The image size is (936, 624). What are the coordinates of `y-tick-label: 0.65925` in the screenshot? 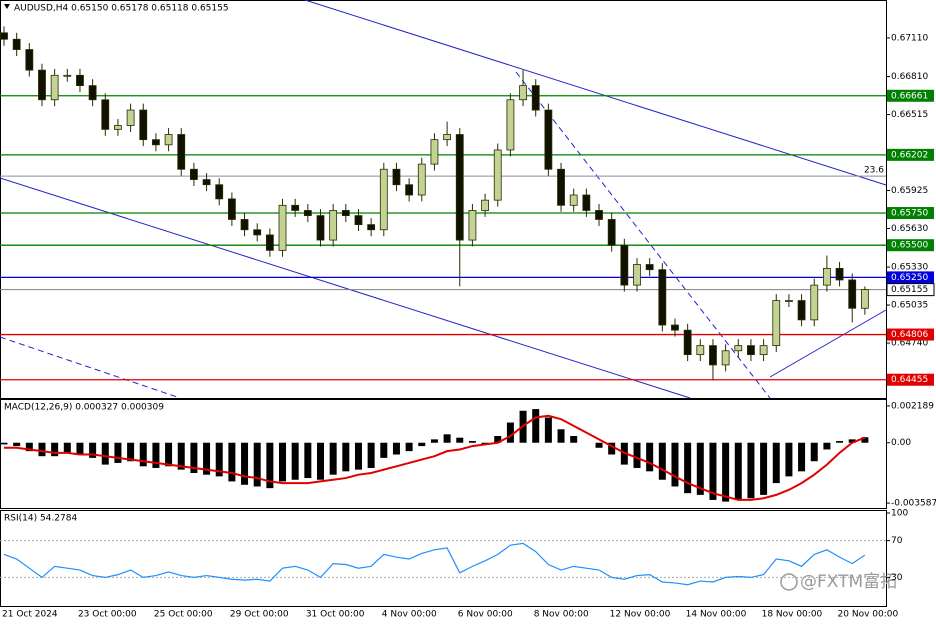 It's located at (909, 191).